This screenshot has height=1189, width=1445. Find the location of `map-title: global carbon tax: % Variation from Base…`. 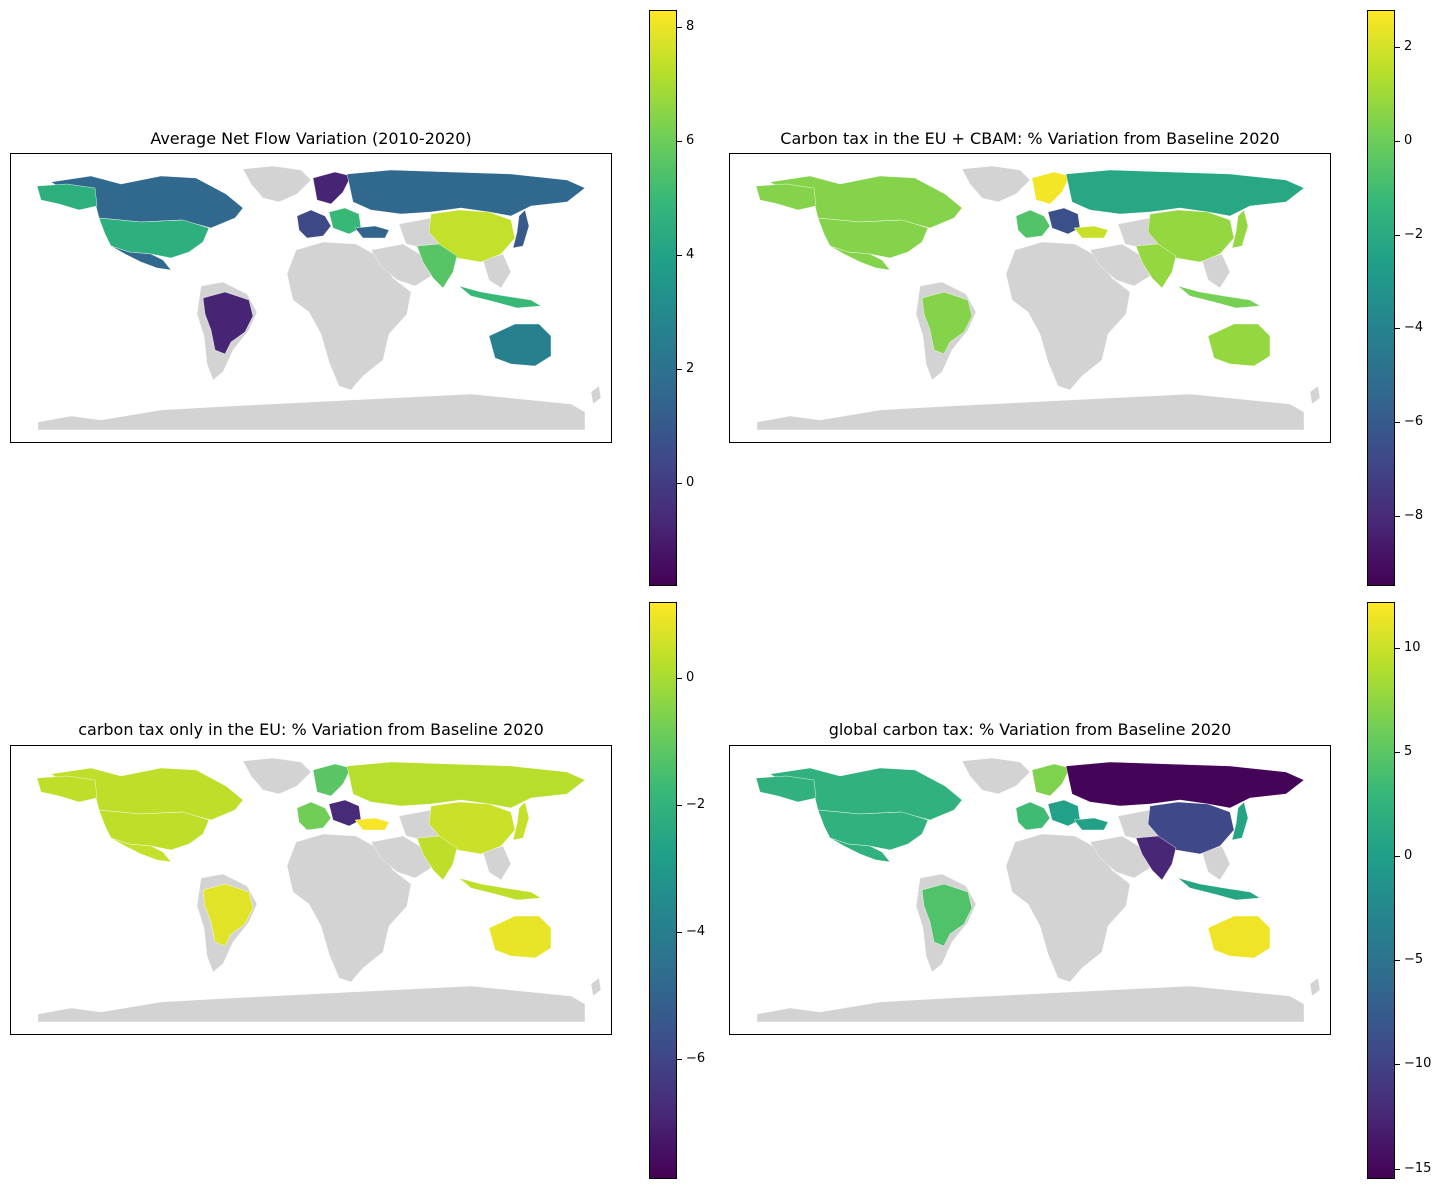

map-title: global carbon tax: % Variation from Base… is located at coordinates (1030, 729).